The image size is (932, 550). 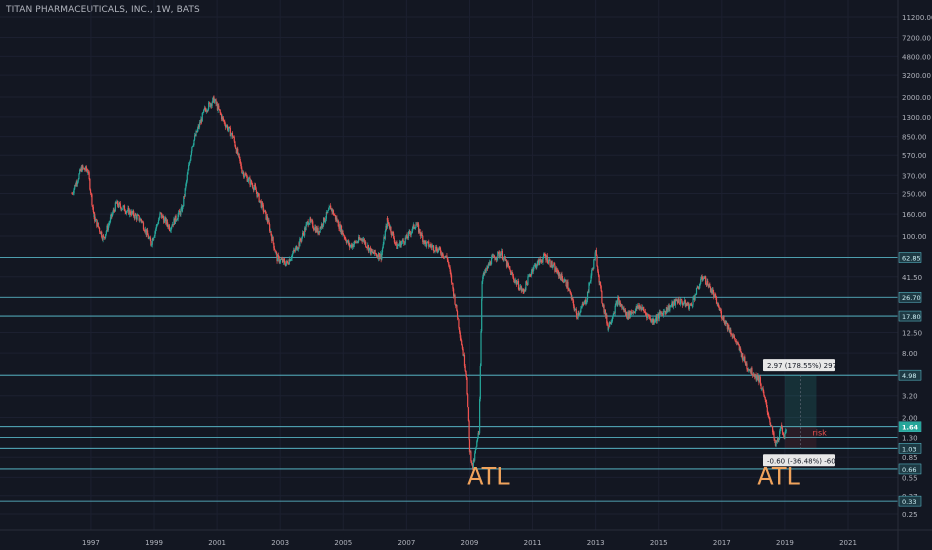 I want to click on y-tick-label: 2000.00, so click(x=916, y=98).